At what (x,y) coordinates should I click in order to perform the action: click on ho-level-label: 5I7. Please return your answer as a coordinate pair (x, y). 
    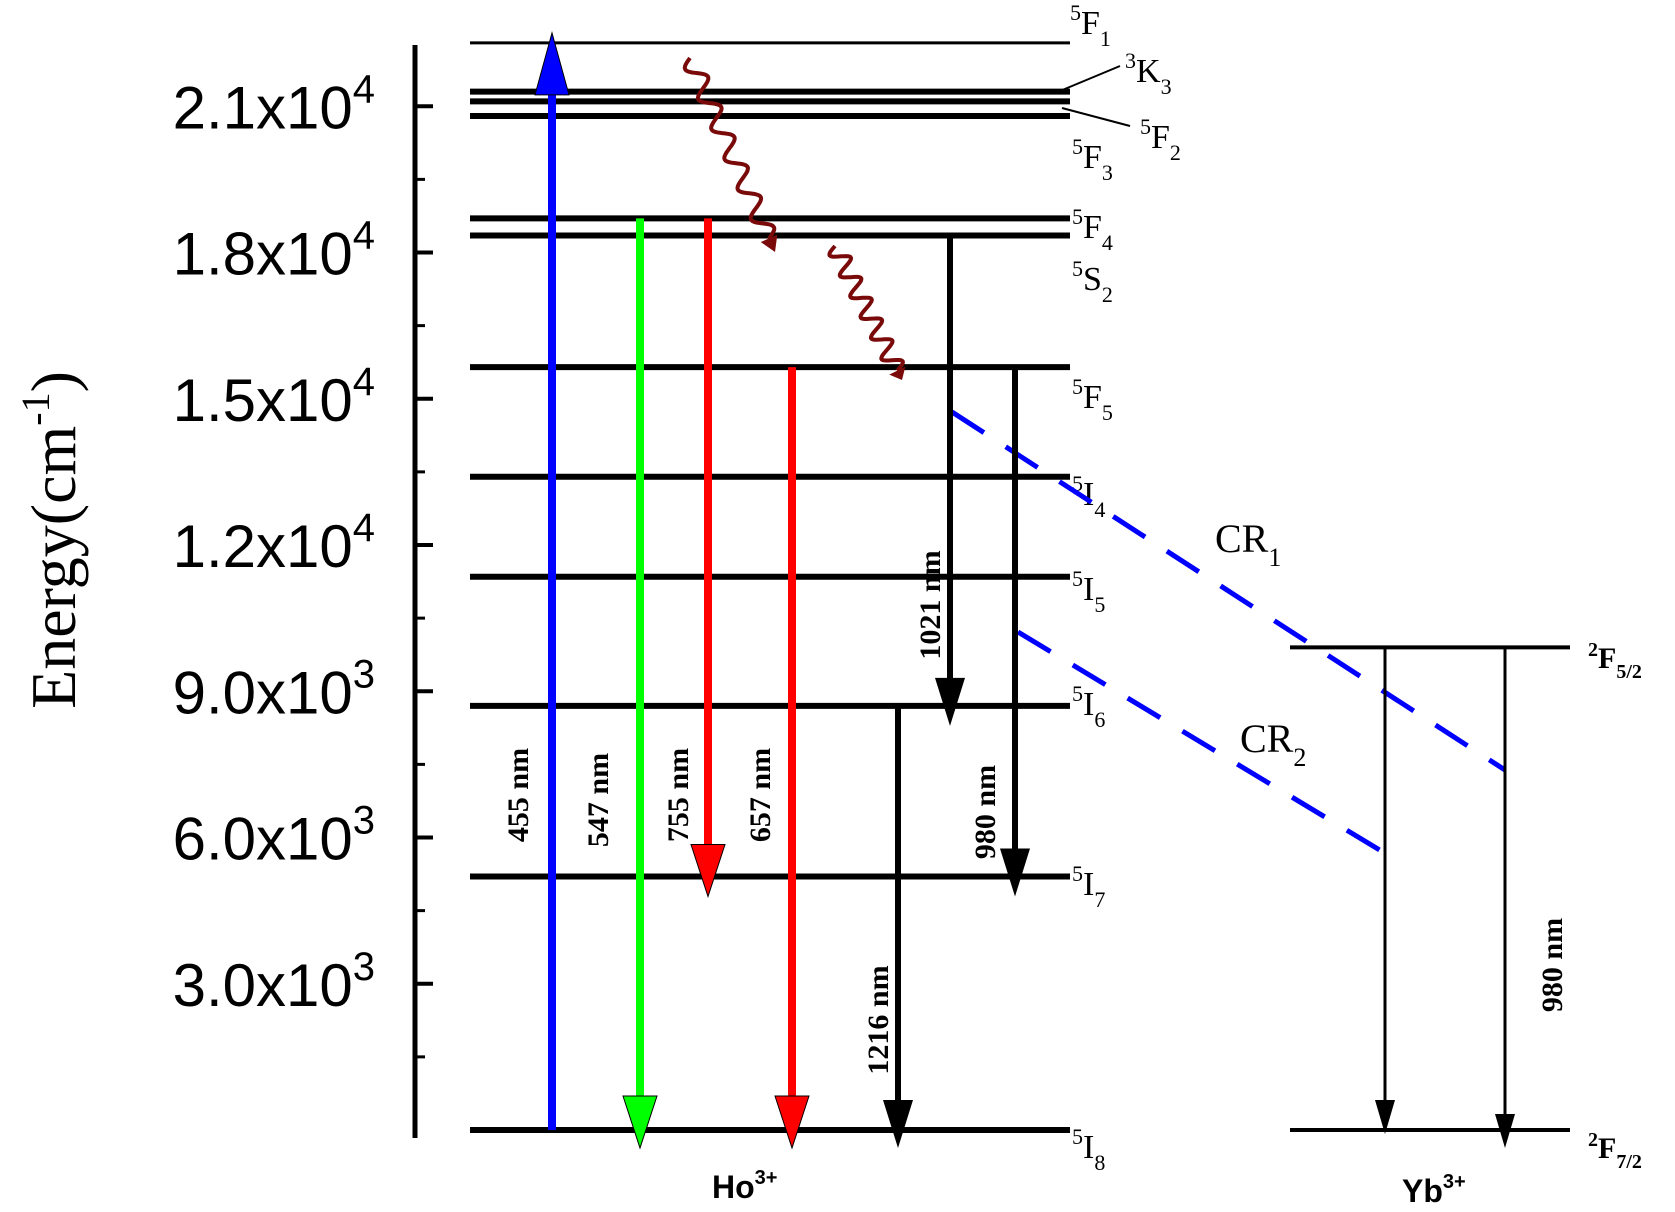
    Looking at the image, I should click on (1088, 886).